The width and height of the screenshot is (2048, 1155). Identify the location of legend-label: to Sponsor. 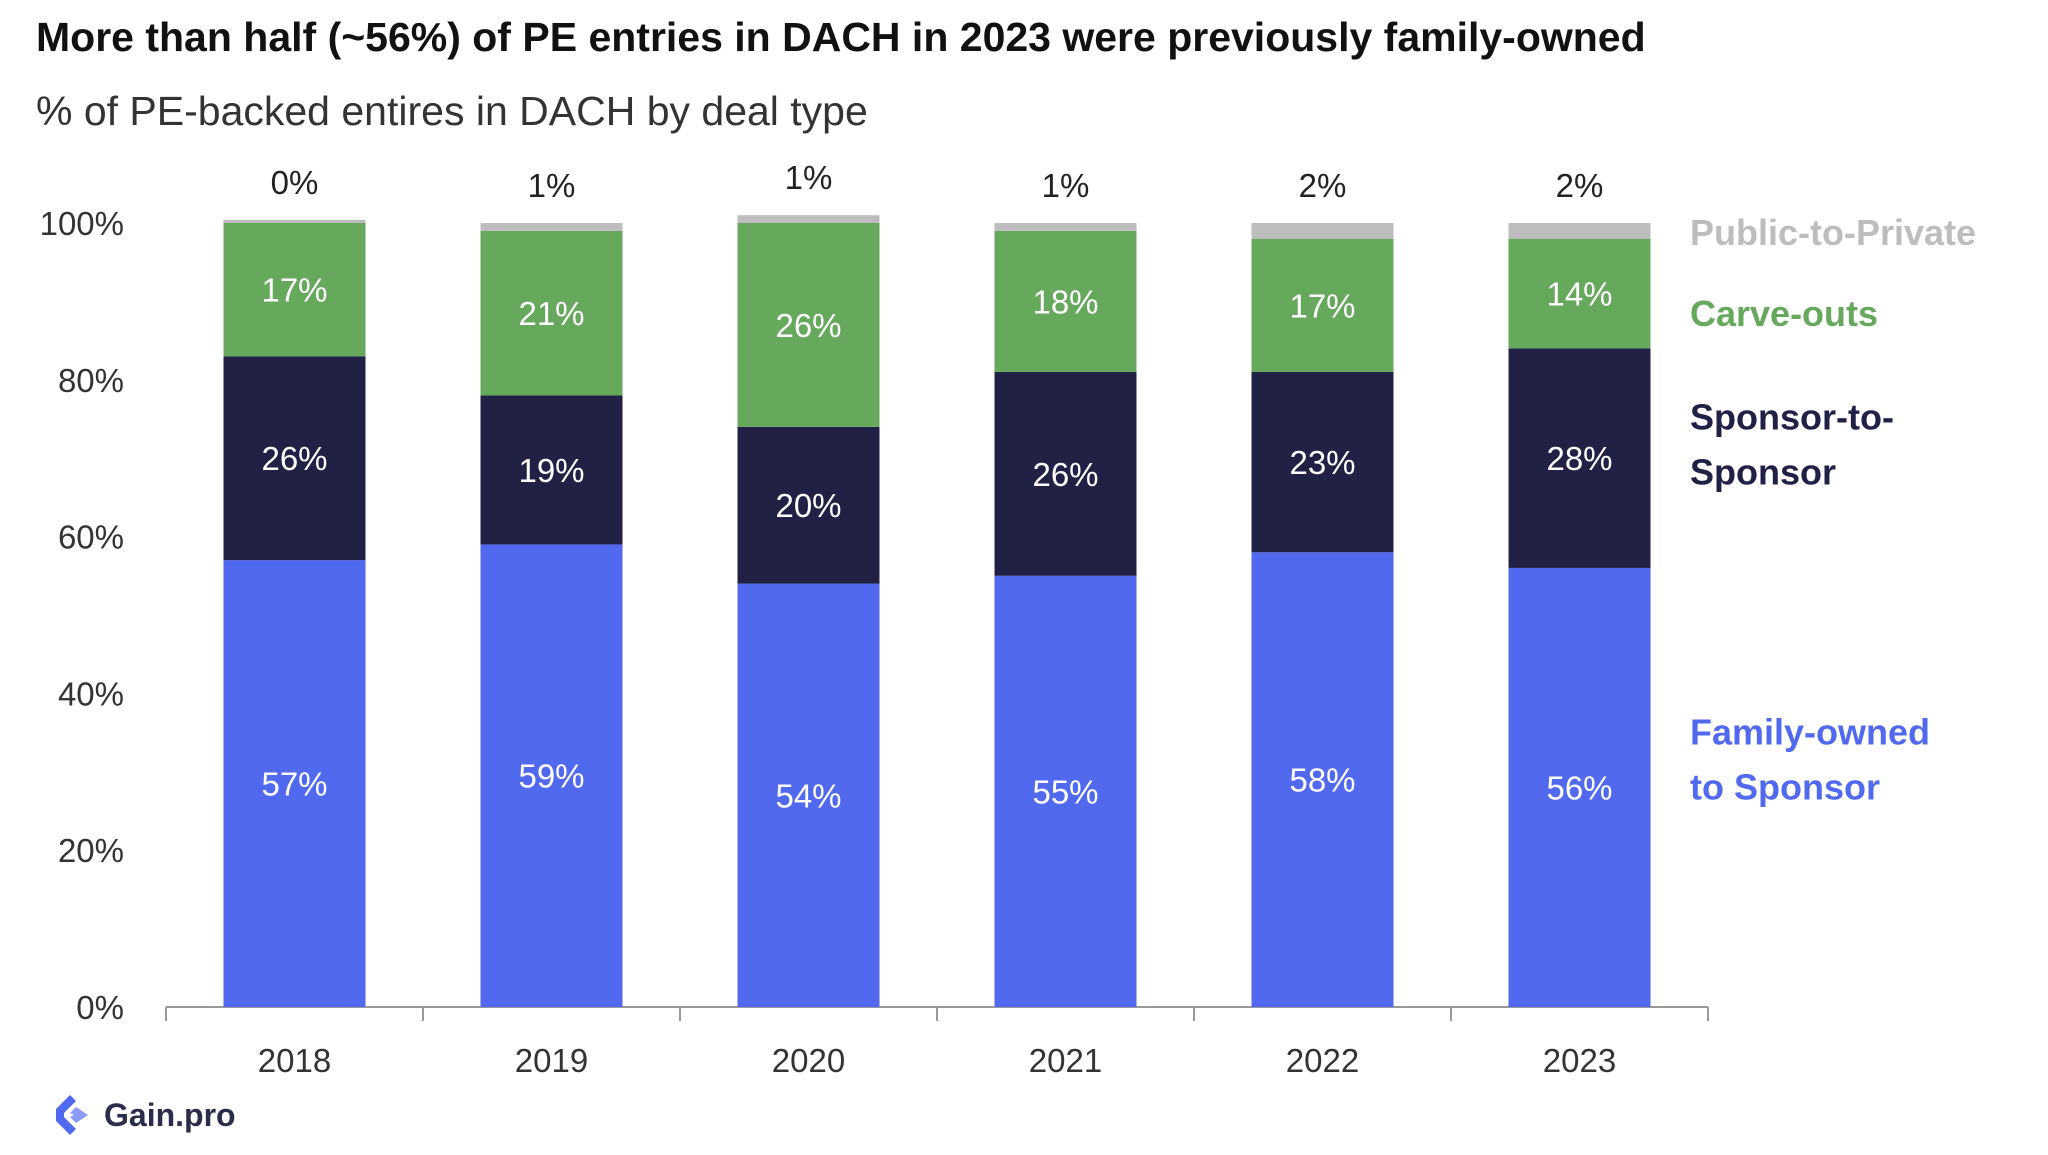
(1785, 787).